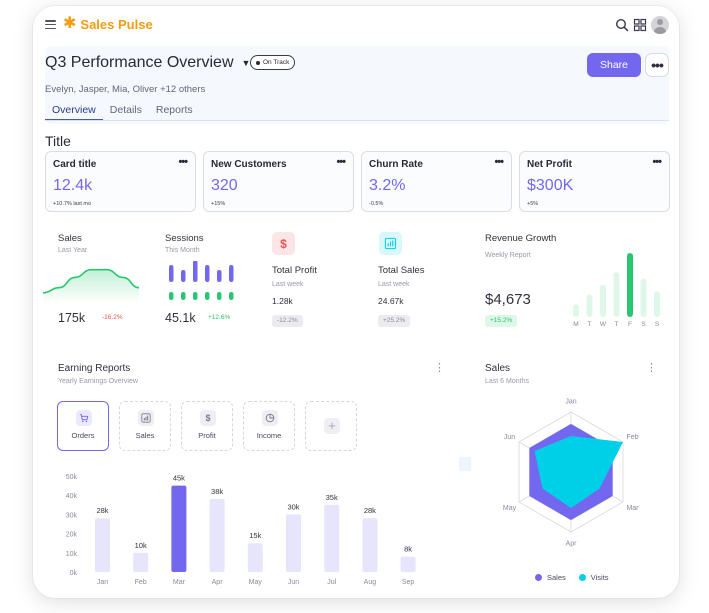  Describe the element at coordinates (72, 204) in the screenshot. I see `kpi-change: +10.7% last mo` at that location.